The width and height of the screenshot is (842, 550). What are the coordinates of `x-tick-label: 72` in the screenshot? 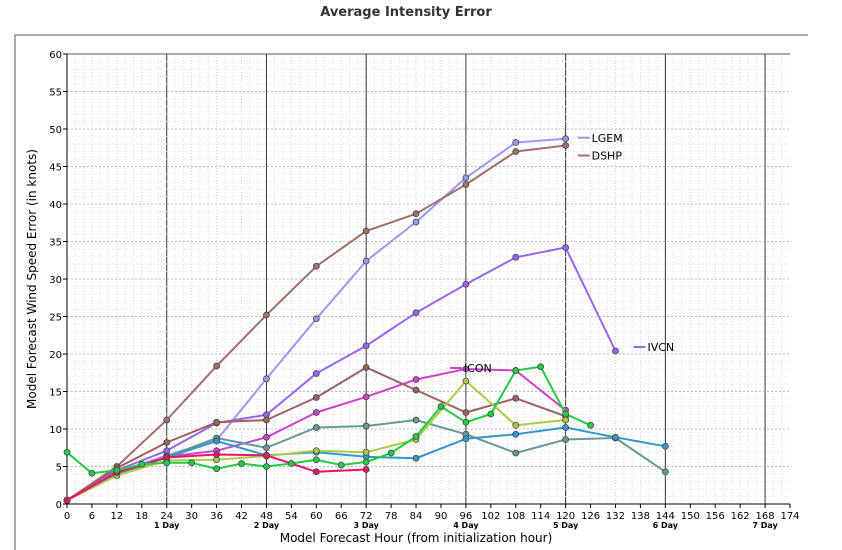 It's located at (366, 516).